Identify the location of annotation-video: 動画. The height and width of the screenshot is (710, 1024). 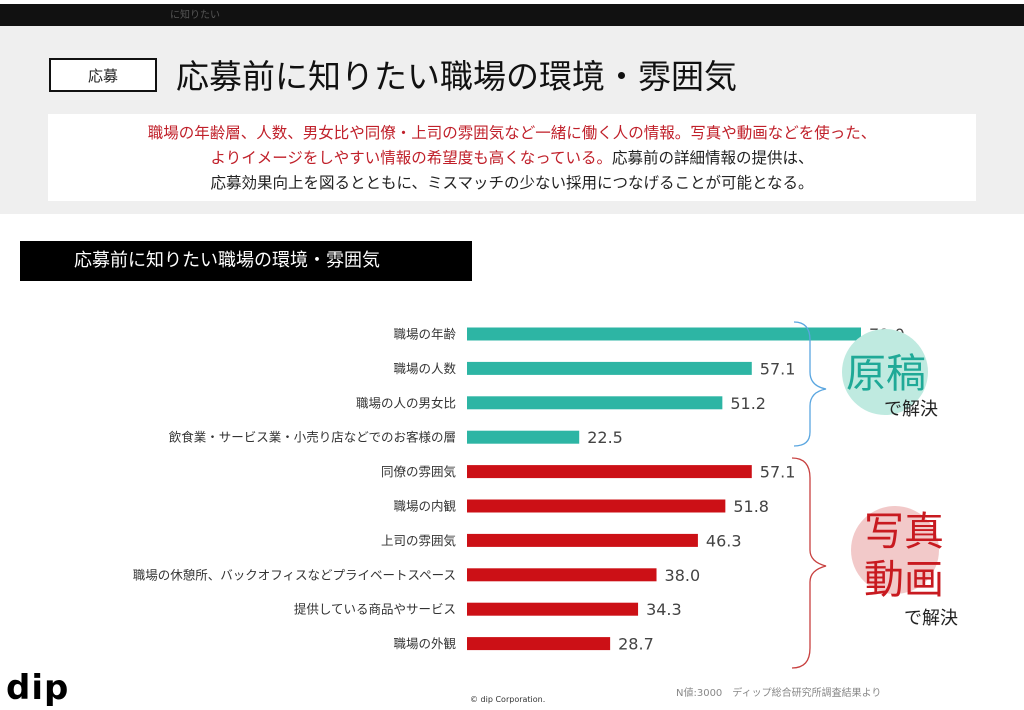
(904, 580).